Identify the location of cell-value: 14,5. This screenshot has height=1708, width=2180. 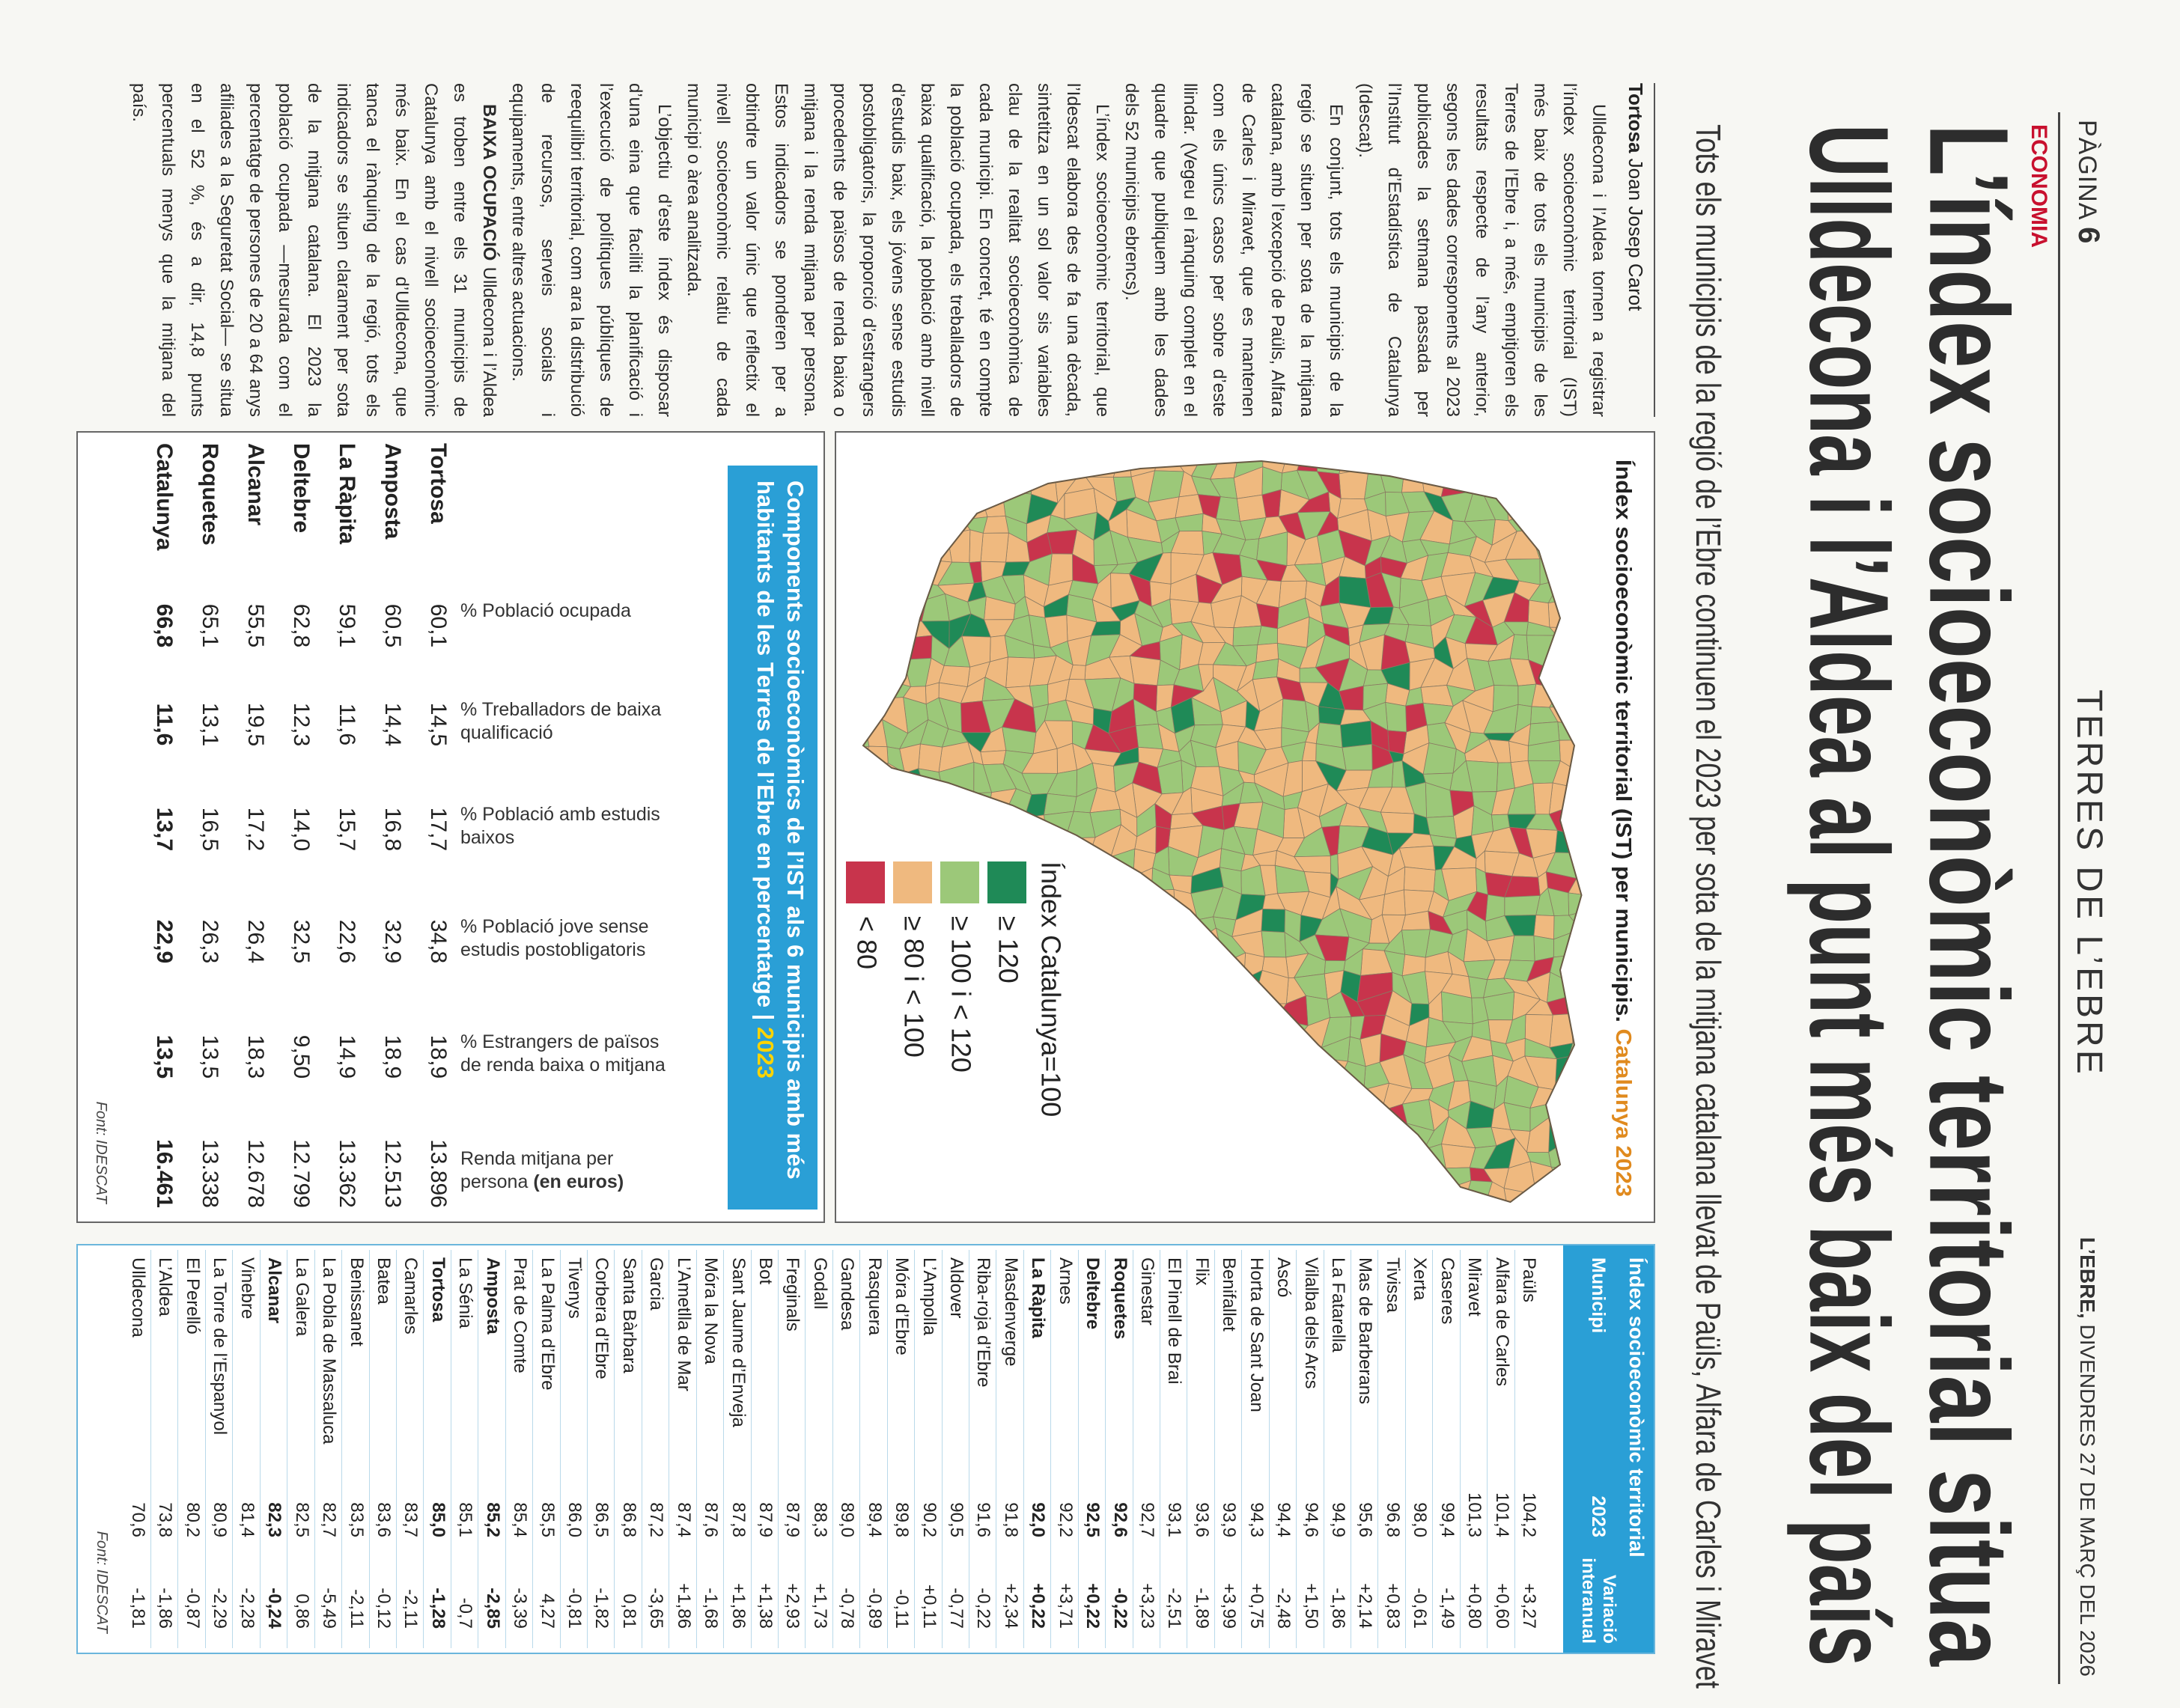
(439, 724).